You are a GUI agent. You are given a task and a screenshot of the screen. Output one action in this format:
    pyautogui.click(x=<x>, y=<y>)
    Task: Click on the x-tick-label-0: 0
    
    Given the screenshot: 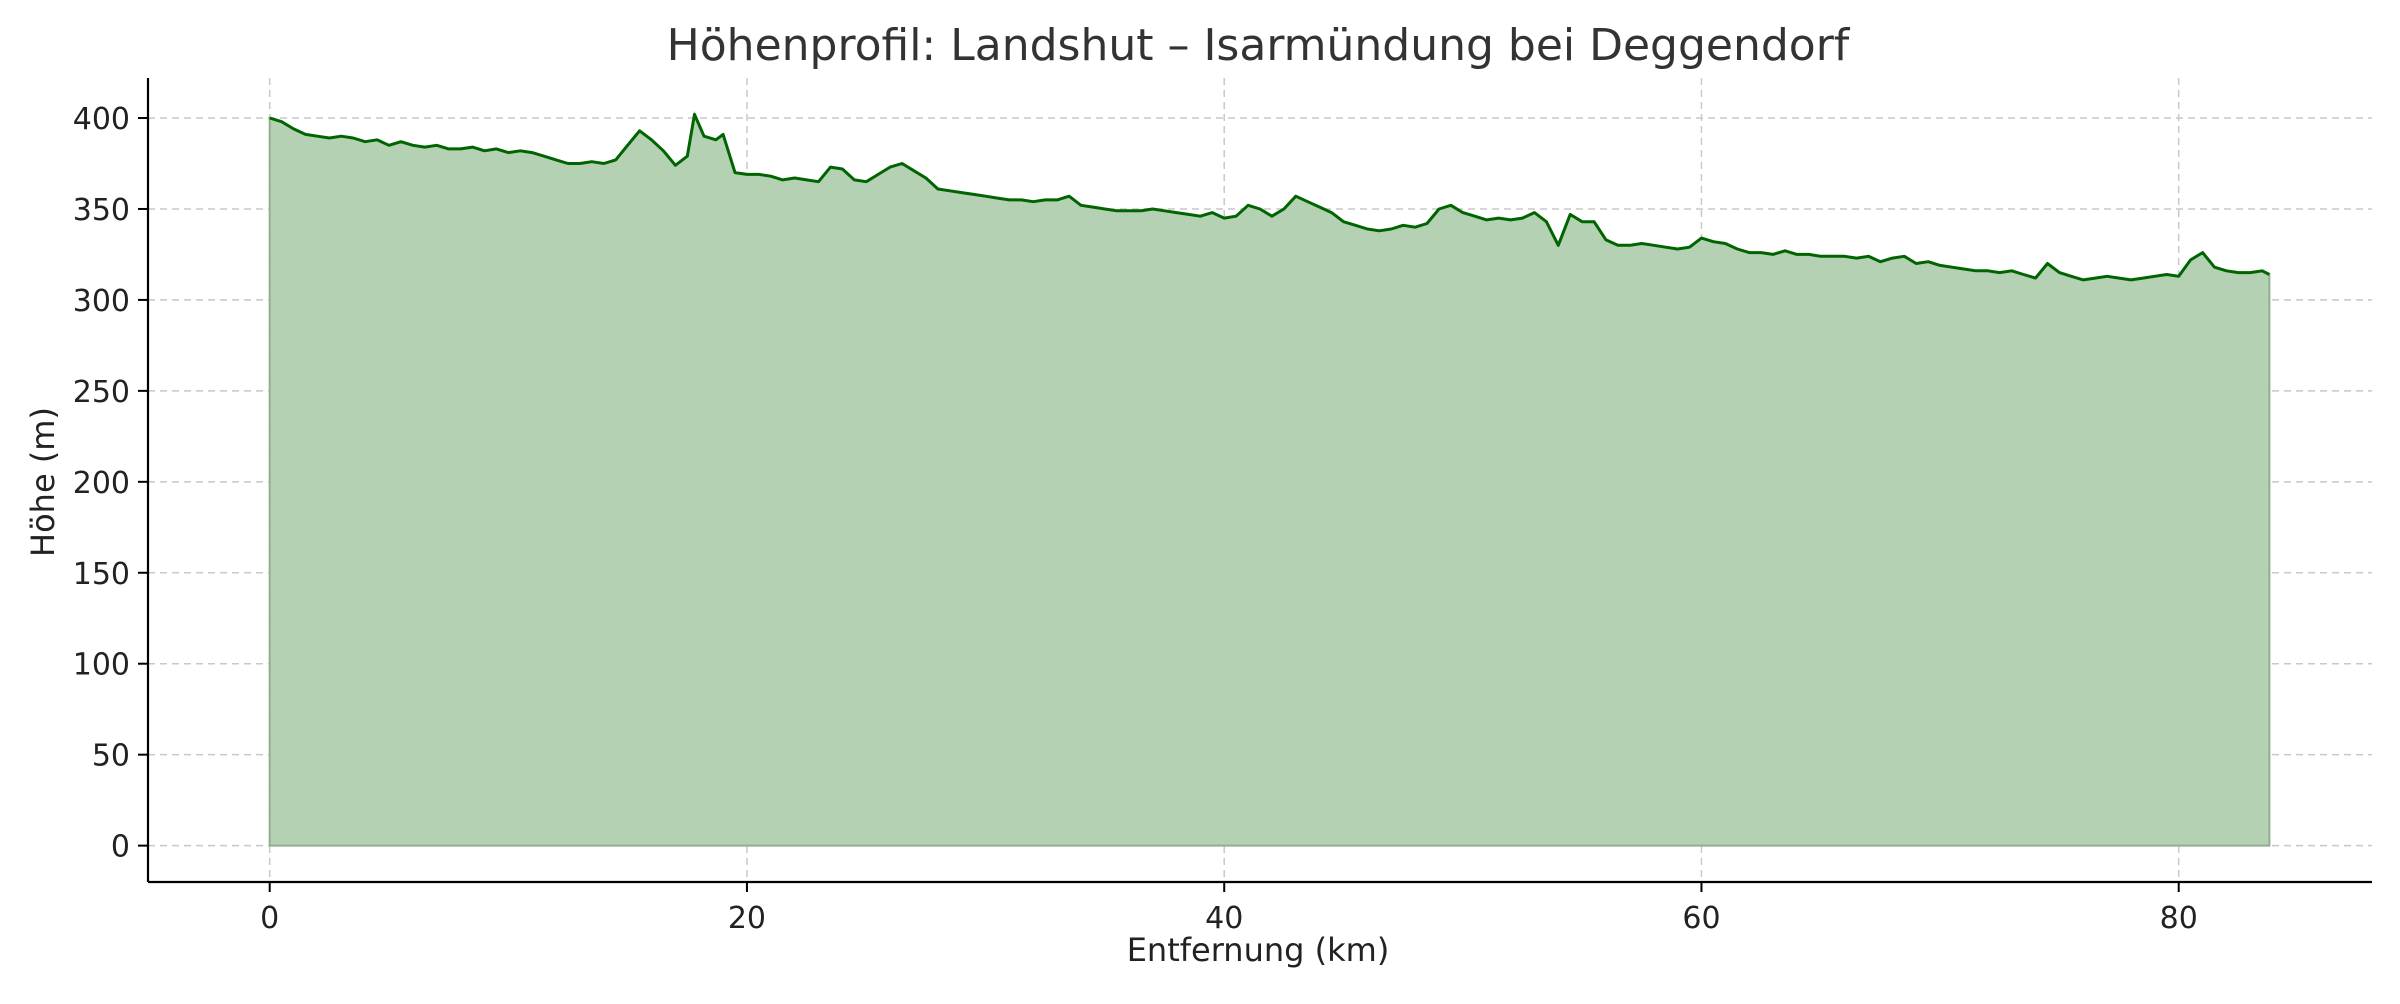 What is the action you would take?
    pyautogui.click(x=269, y=918)
    